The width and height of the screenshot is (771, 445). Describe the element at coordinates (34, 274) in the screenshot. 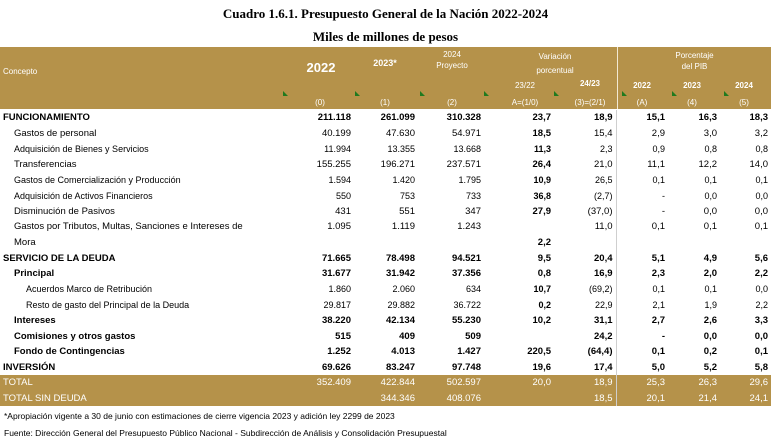

I see `row-concept: Principal` at that location.